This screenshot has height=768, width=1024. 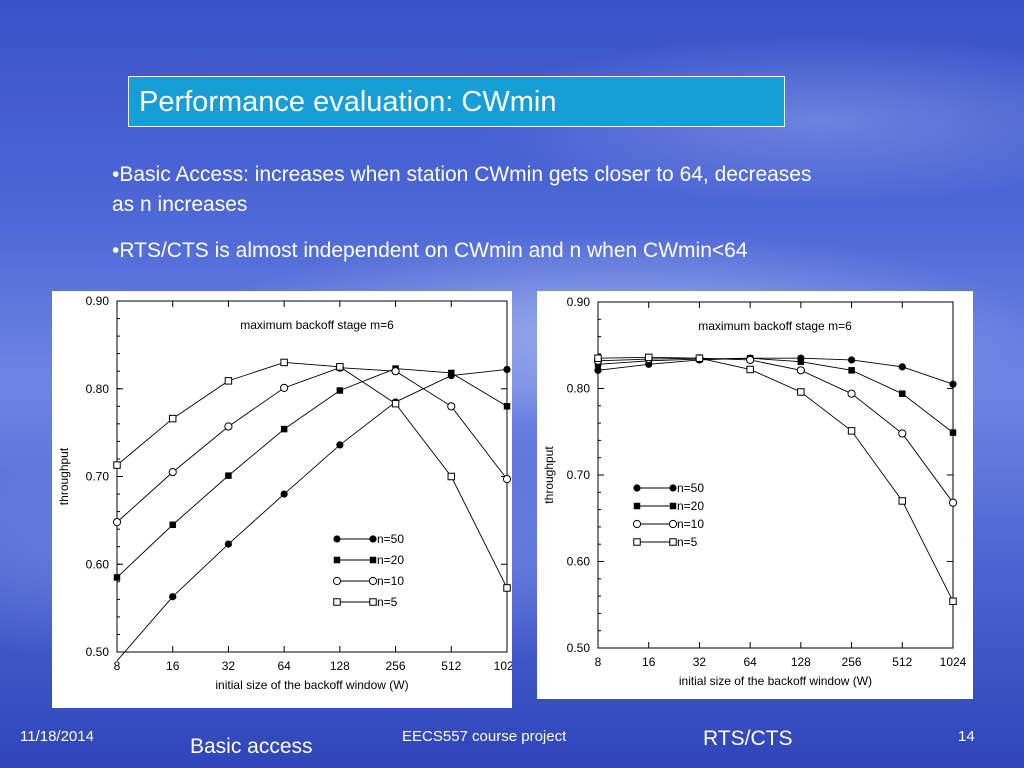 I want to click on legend-item: n=5, so click(x=665, y=542).